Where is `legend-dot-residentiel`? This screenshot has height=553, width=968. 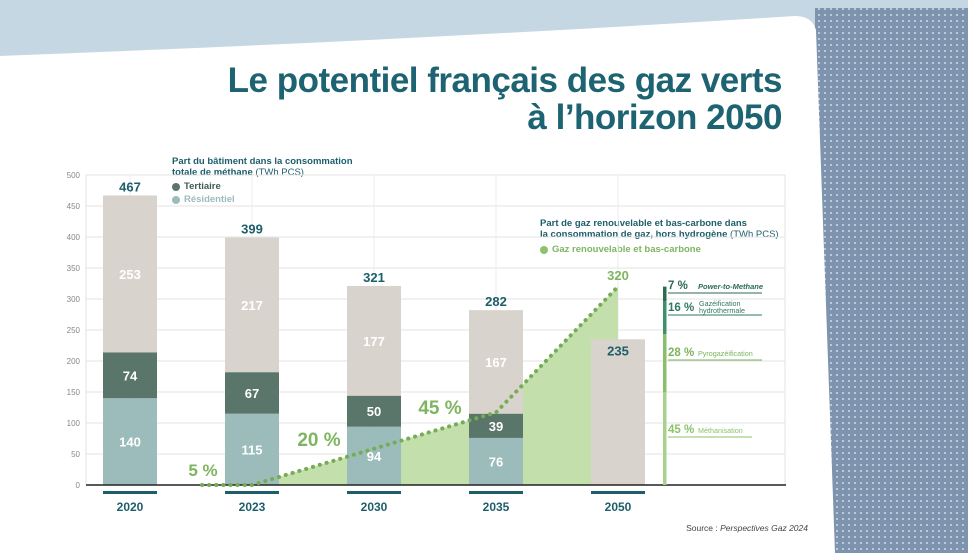
legend-dot-residentiel is located at coordinates (176, 199).